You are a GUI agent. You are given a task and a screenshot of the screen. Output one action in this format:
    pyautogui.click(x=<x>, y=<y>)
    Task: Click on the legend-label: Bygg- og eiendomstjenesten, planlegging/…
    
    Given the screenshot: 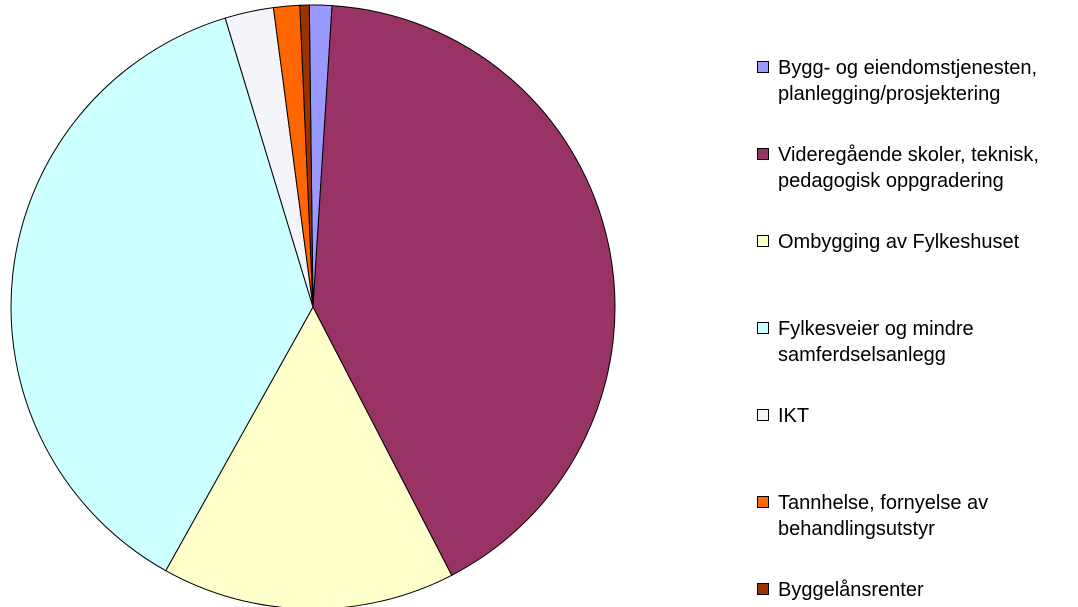 What is the action you would take?
    pyautogui.click(x=908, y=81)
    